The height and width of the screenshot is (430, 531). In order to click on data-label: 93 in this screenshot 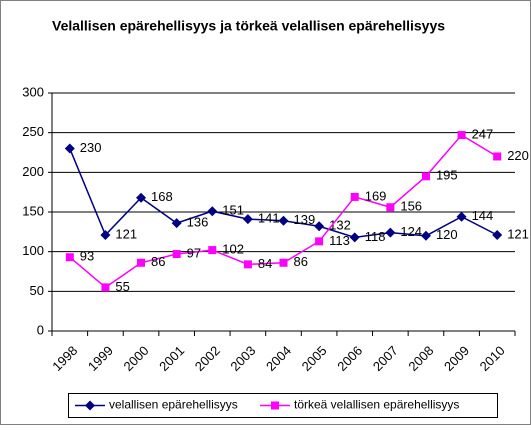, I will do `click(87, 256)`.